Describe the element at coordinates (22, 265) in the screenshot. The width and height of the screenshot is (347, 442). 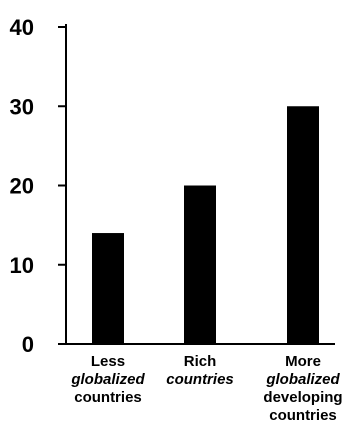
I see `y-tick-label: 10` at that location.